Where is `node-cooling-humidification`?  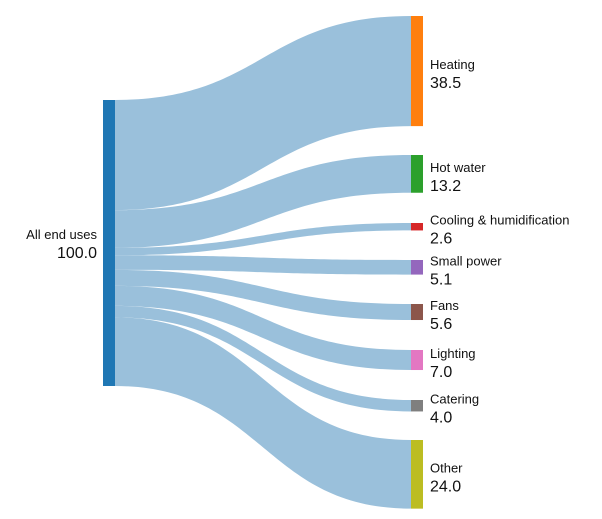
node-cooling-humidification is located at coordinates (417, 227).